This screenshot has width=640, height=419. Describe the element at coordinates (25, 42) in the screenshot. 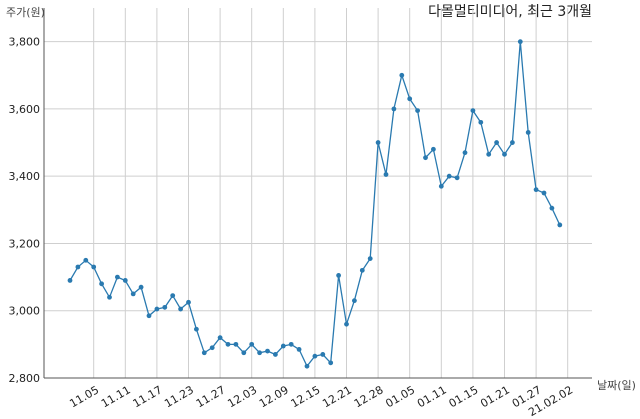

I see `y-tick-label: 3,800` at that location.